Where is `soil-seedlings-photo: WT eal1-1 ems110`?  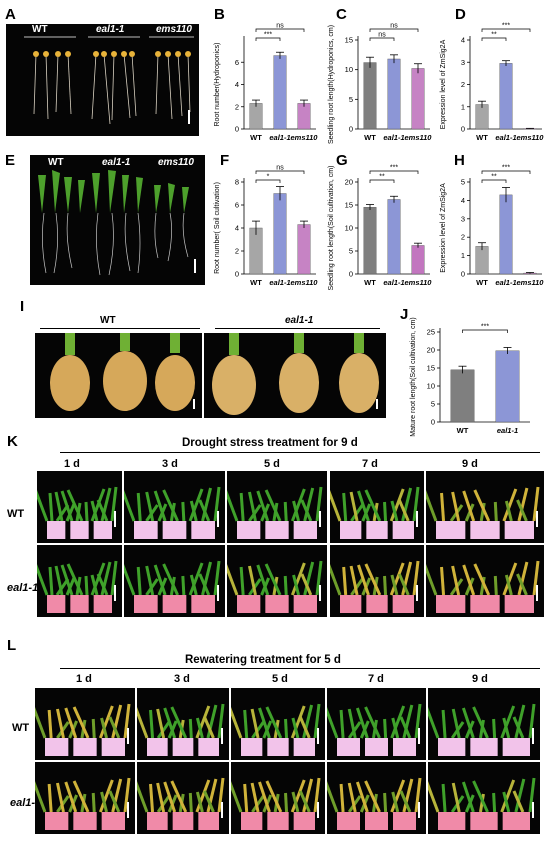 soil-seedlings-photo: WT eal1-1 ems110 is located at coordinates (117, 220).